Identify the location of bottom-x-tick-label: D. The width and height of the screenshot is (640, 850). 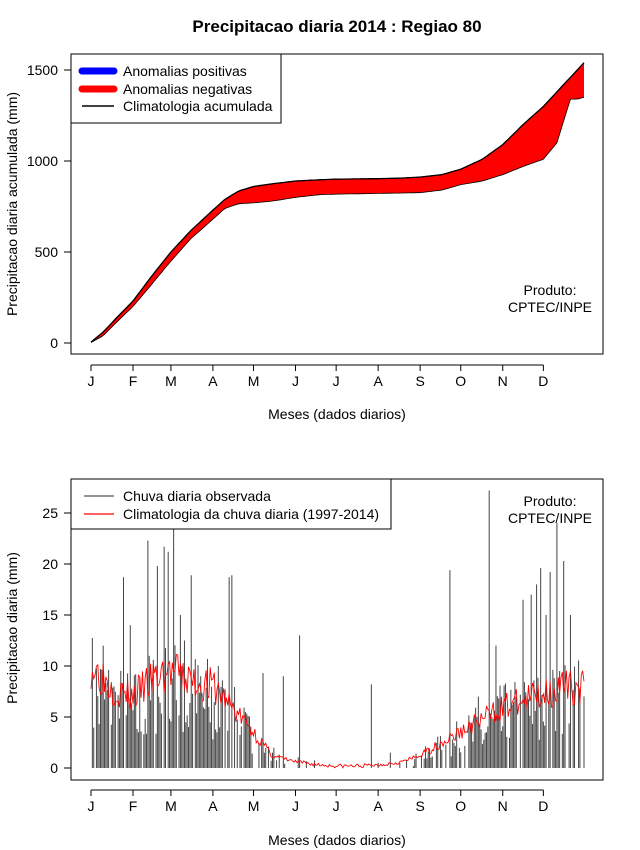
(543, 806).